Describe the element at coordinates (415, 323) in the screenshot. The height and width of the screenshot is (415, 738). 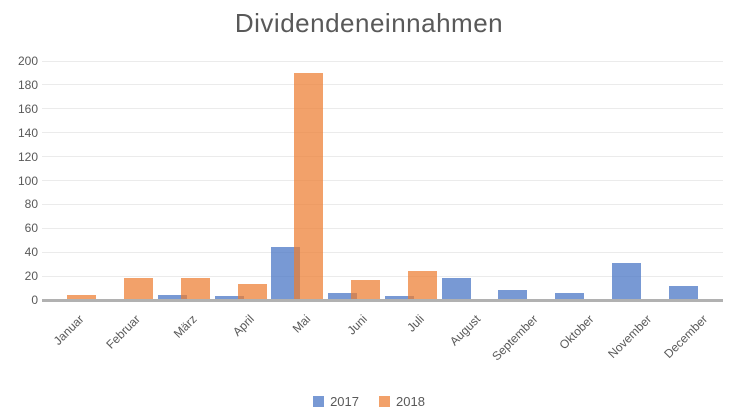
I see `x-axis-label: Juli` at that location.